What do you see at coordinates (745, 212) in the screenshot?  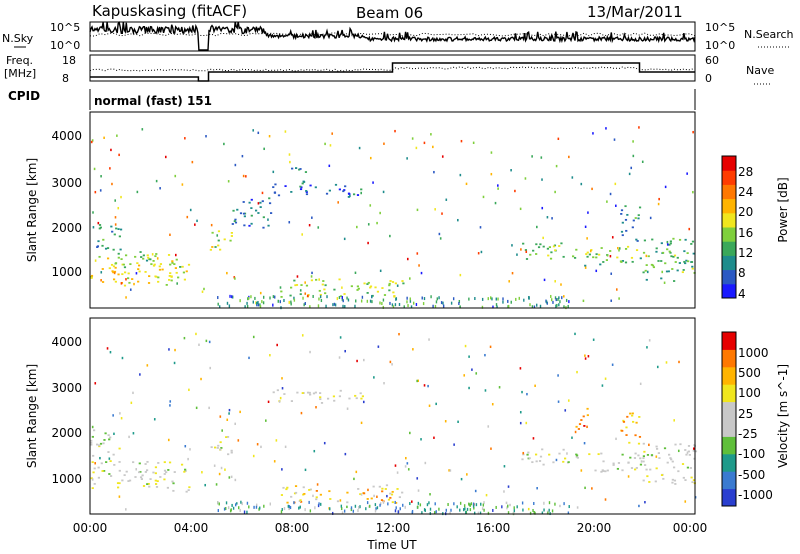 I see `power-cb-20: 20` at bounding box center [745, 212].